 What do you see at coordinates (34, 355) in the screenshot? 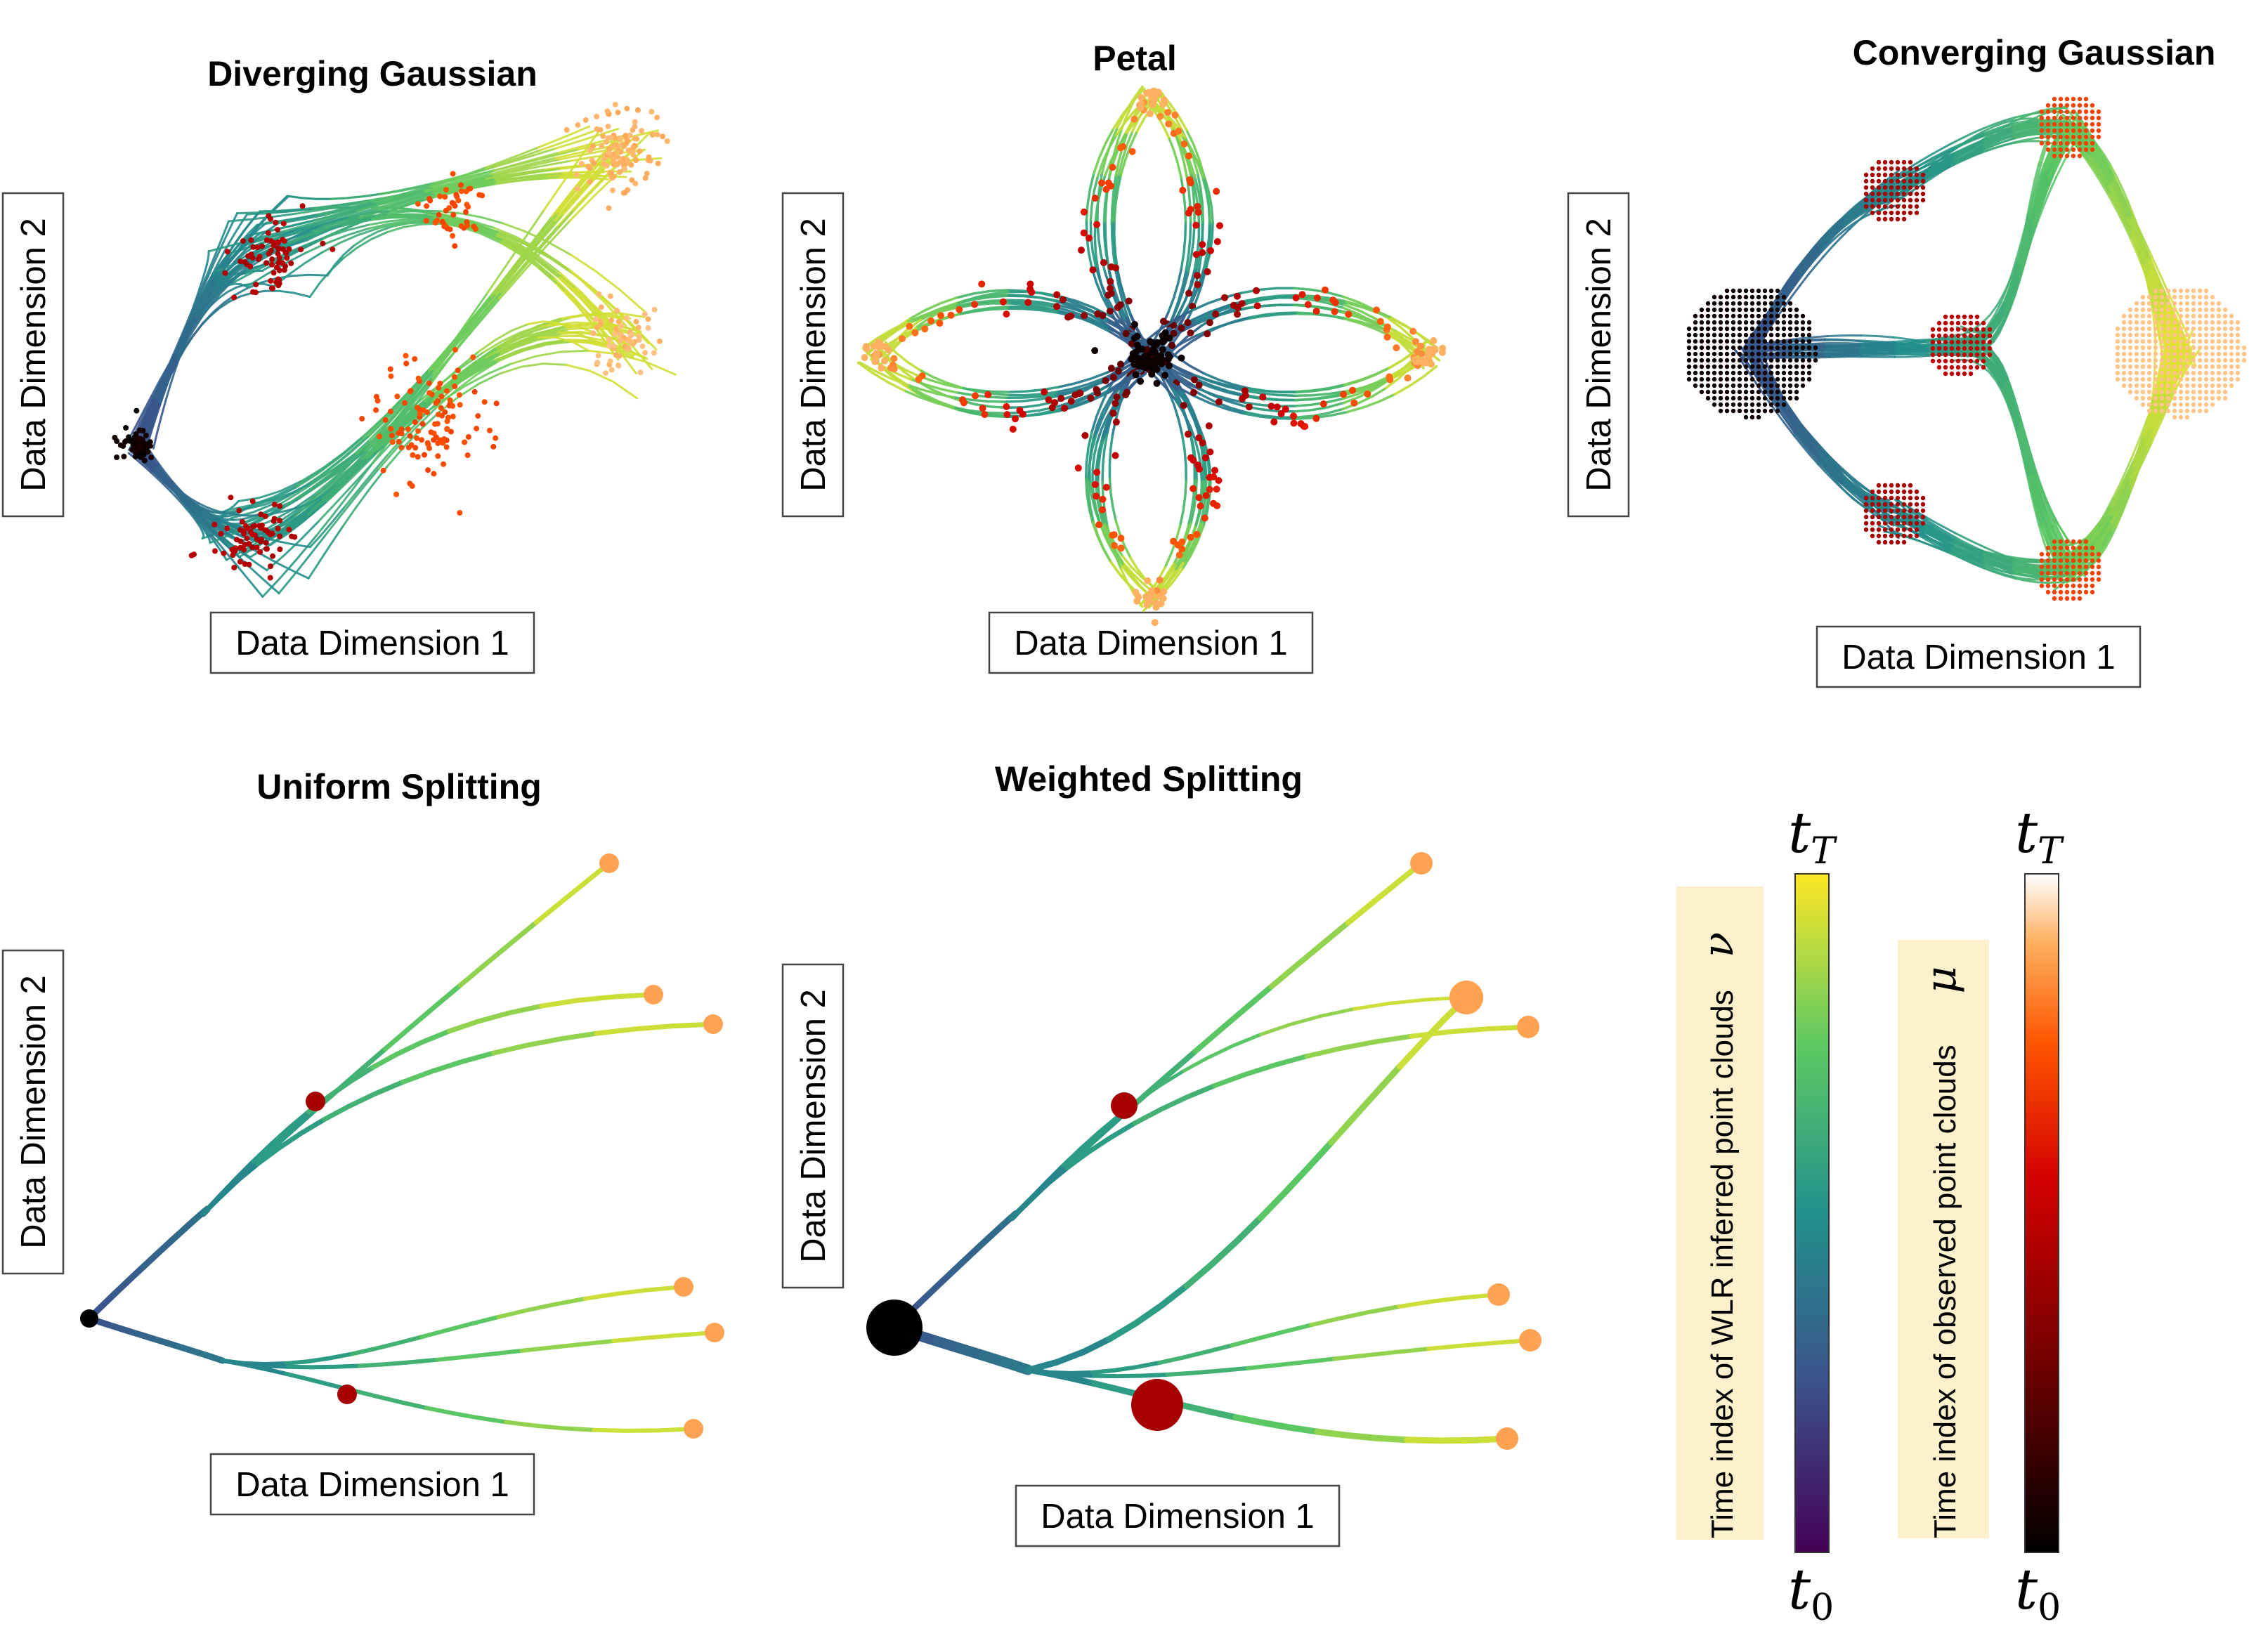
I see `diverging-ylabel: Data Dimension 2` at bounding box center [34, 355].